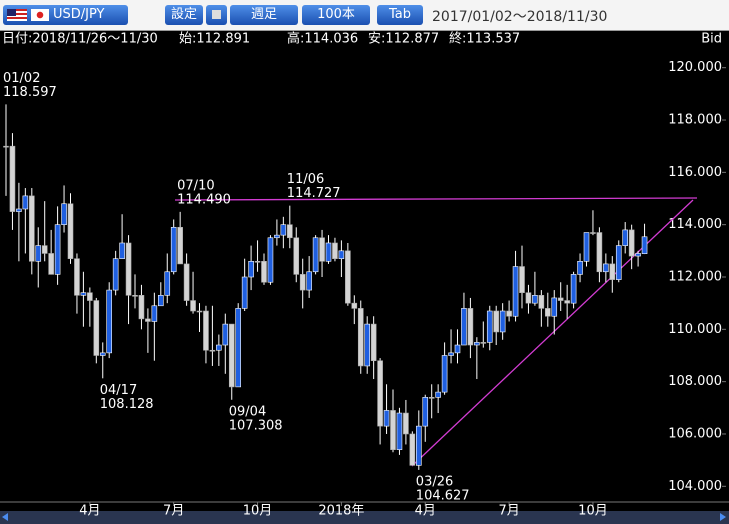  I want to click on info-open: 始:112.891, so click(214, 39).